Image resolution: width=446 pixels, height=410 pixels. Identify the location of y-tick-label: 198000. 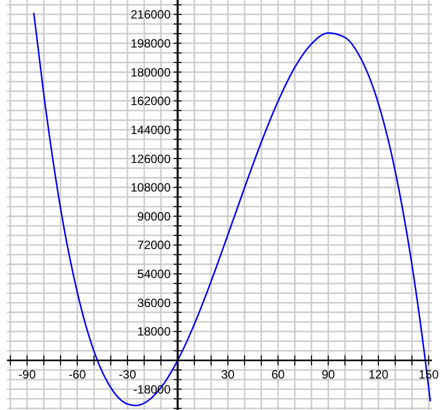
(150, 43).